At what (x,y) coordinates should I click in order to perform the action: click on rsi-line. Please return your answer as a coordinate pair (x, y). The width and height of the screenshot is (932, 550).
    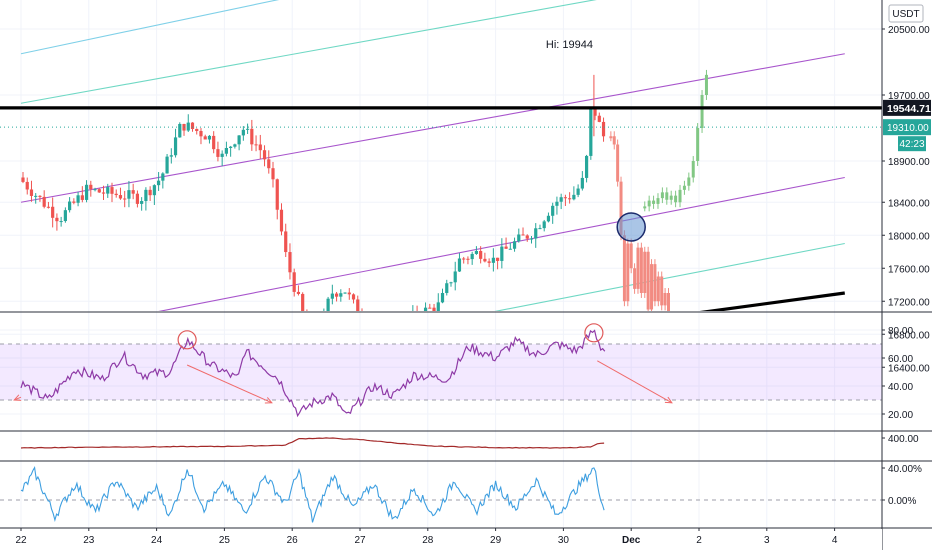
    Looking at the image, I should click on (313, 373).